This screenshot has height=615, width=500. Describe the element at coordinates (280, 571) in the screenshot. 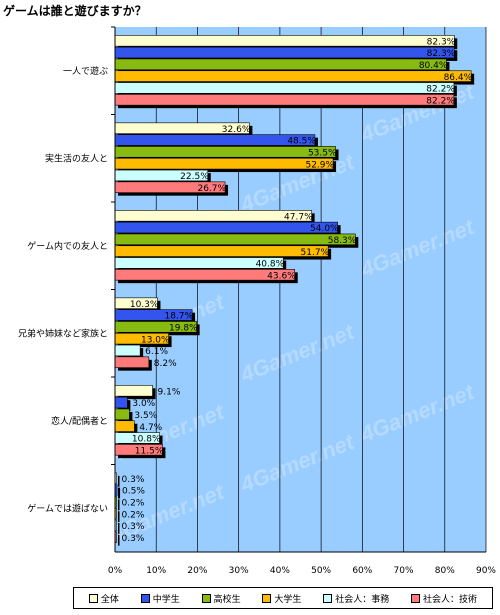

I see `x-tick-label: 40%` at that location.